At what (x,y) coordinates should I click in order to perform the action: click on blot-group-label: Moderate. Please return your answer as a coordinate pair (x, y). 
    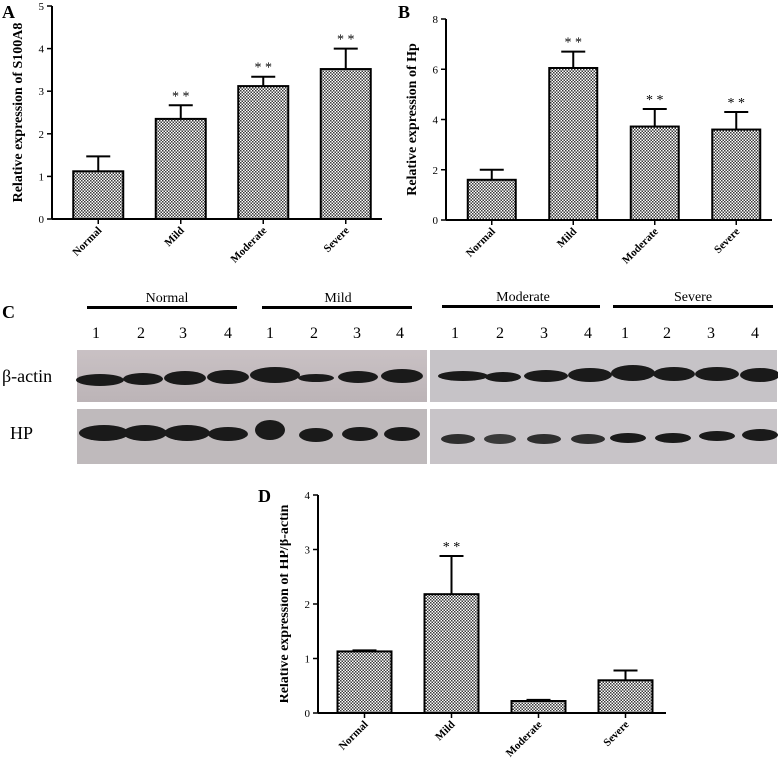
    Looking at the image, I should click on (523, 297).